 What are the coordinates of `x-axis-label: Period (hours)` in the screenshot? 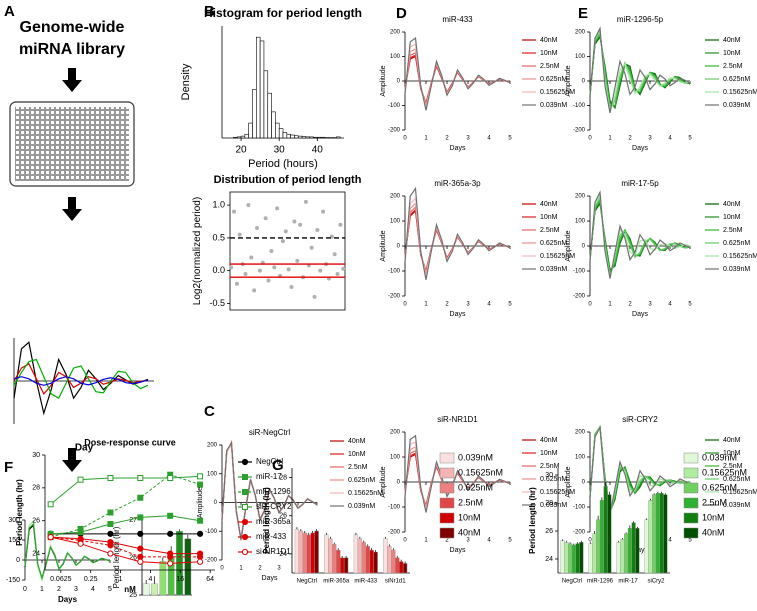 It's located at (283, 164).